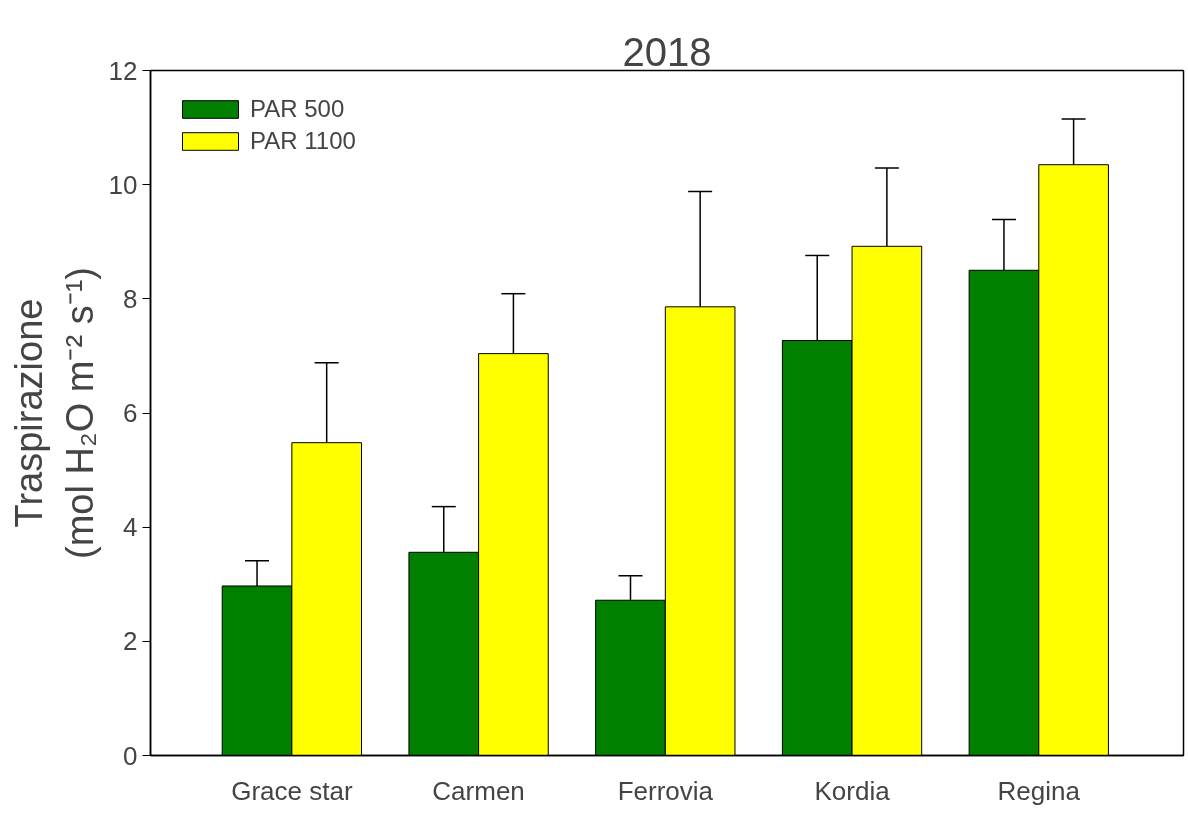  I want to click on x-tick-label: Regina, so click(1039, 790).